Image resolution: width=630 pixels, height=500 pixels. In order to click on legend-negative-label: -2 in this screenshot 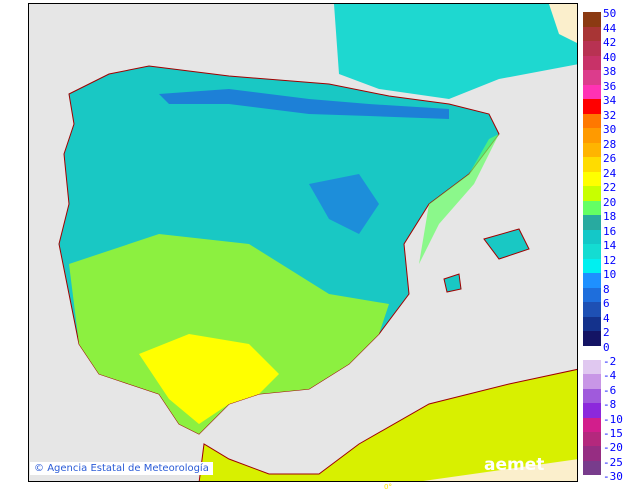, I will do `click(610, 361)`.